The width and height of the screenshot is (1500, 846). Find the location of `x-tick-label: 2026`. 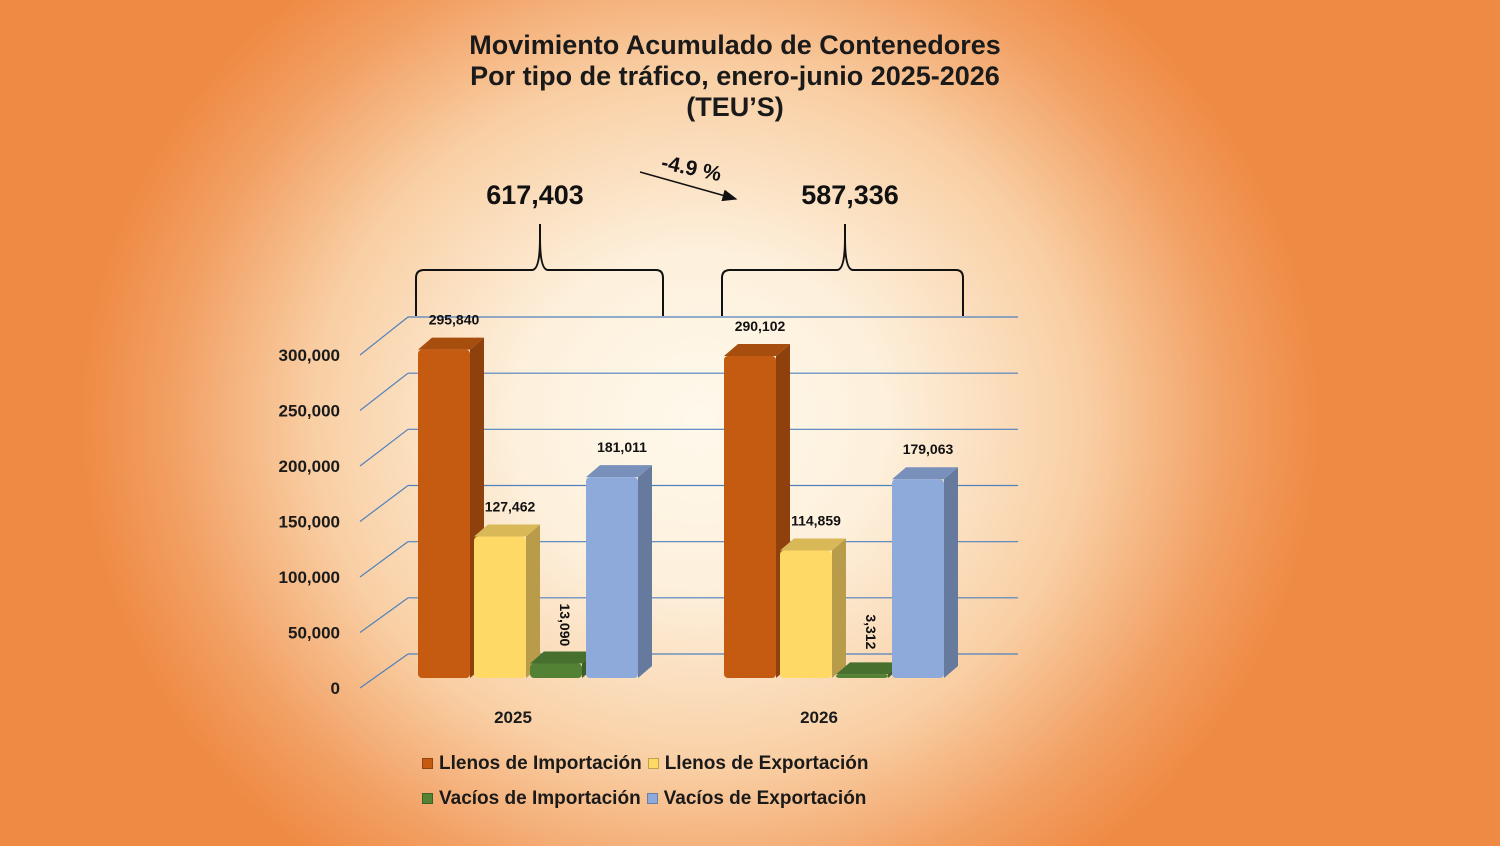

x-tick-label: 2026 is located at coordinates (819, 717).